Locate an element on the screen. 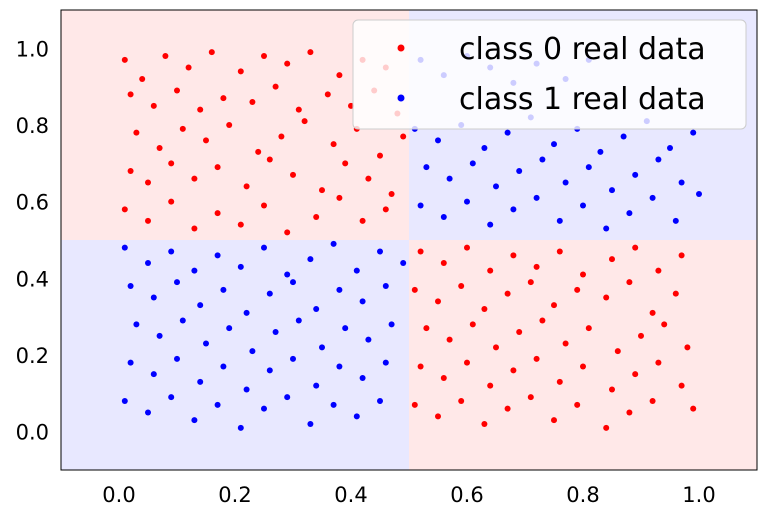  legend-box is located at coordinates (549, 74).